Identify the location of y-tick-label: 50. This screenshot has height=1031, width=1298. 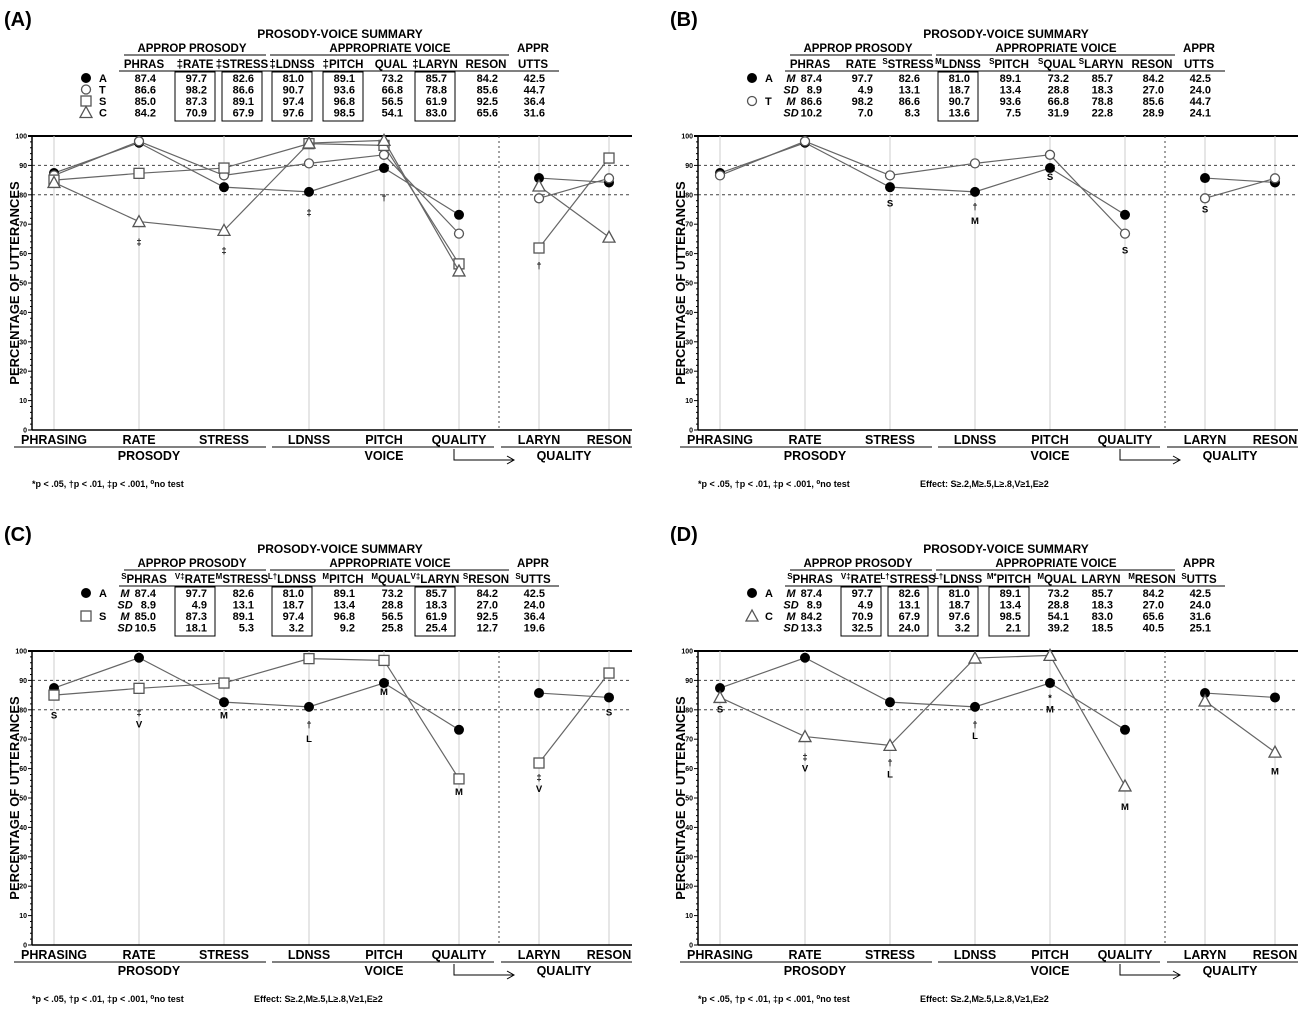
(689, 799).